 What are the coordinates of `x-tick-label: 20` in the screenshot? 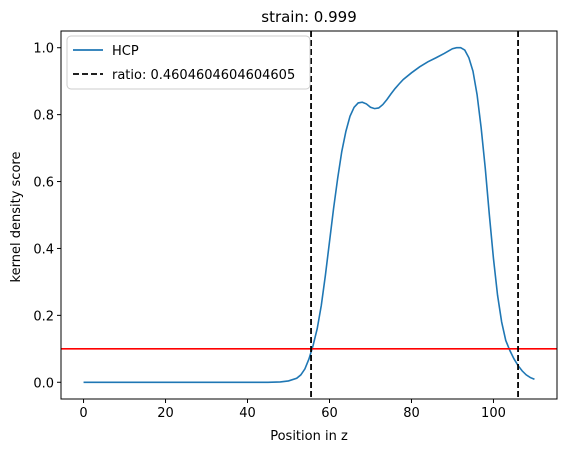 It's located at (165, 413).